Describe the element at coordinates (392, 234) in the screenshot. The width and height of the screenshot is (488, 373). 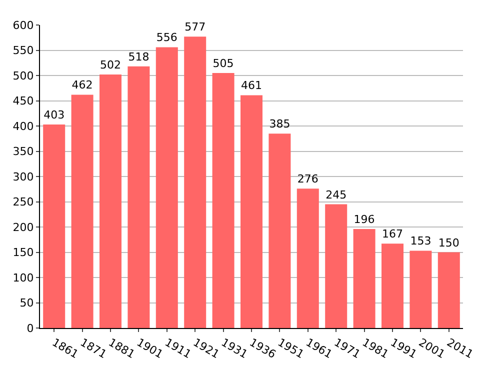
I see `data-label: 167` at that location.